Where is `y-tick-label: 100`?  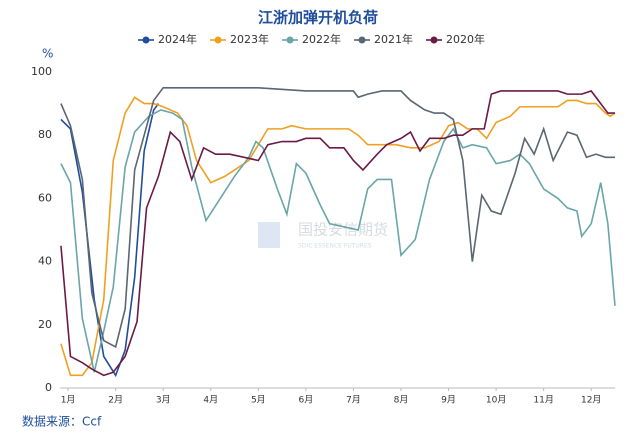 y-tick-label: 100 is located at coordinates (41, 71).